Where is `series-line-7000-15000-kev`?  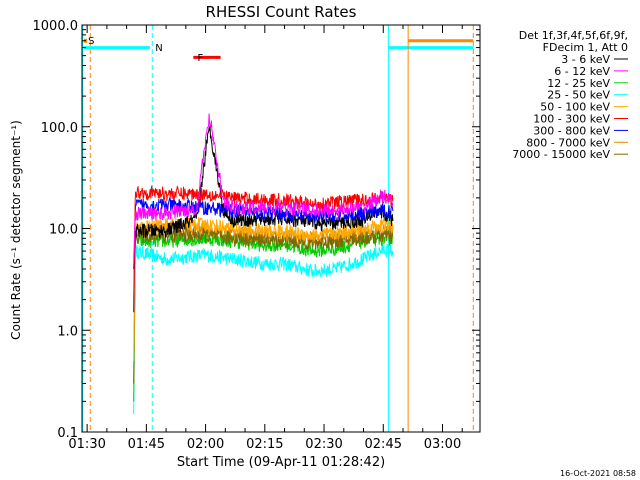
series-line-7000-15000-kev is located at coordinates (263, 306).